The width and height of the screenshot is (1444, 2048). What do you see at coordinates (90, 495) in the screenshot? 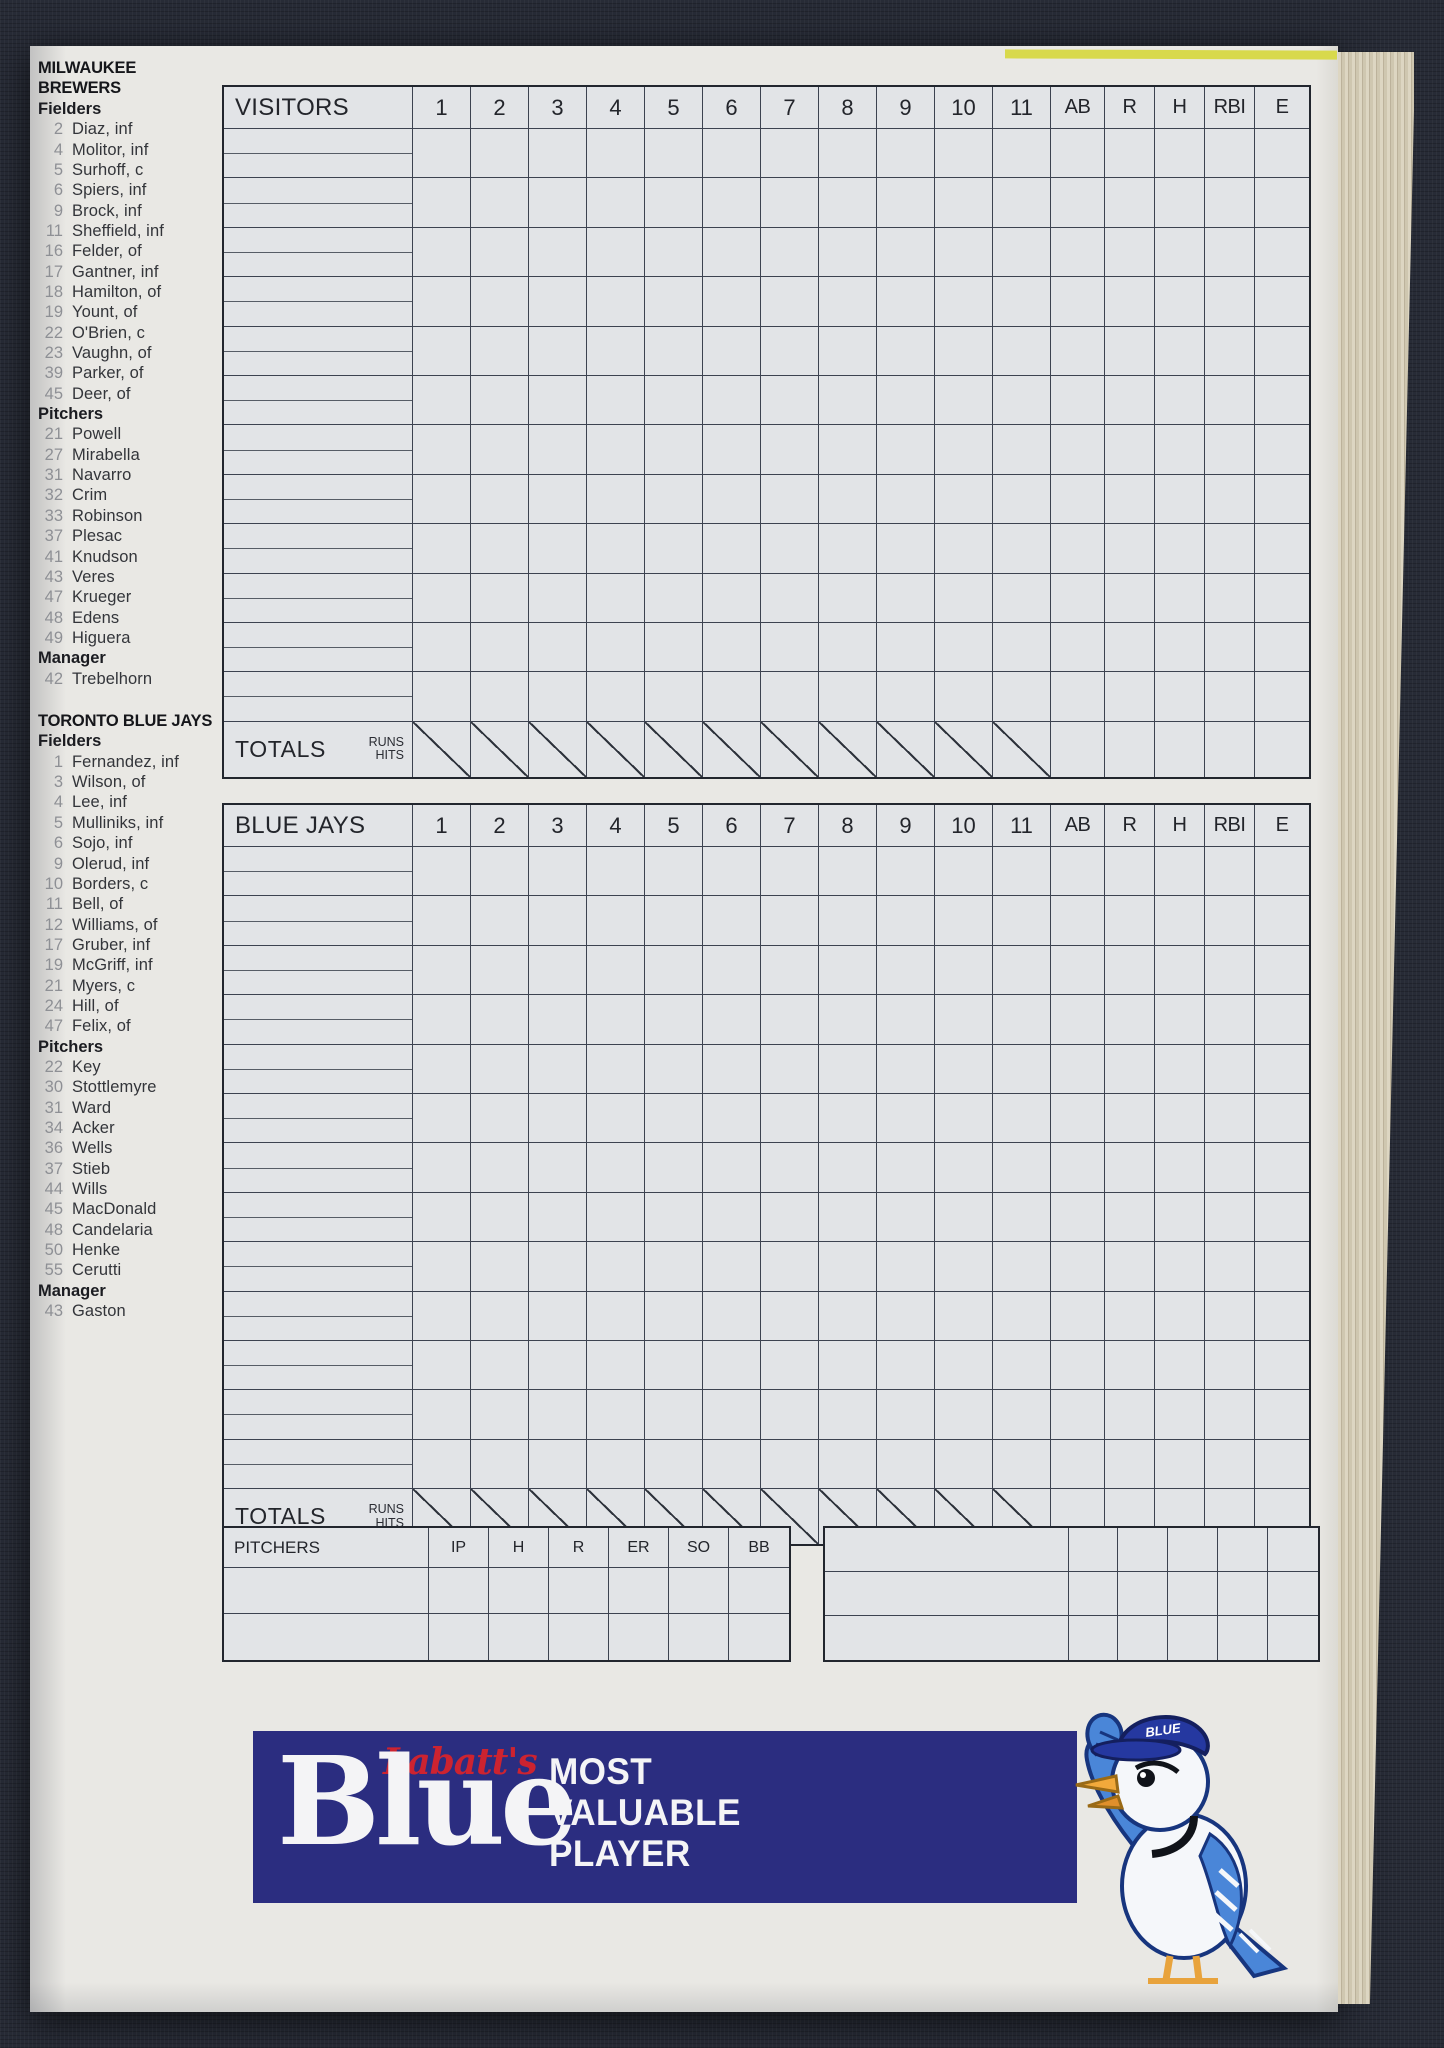
I see `player-name: Crim` at bounding box center [90, 495].